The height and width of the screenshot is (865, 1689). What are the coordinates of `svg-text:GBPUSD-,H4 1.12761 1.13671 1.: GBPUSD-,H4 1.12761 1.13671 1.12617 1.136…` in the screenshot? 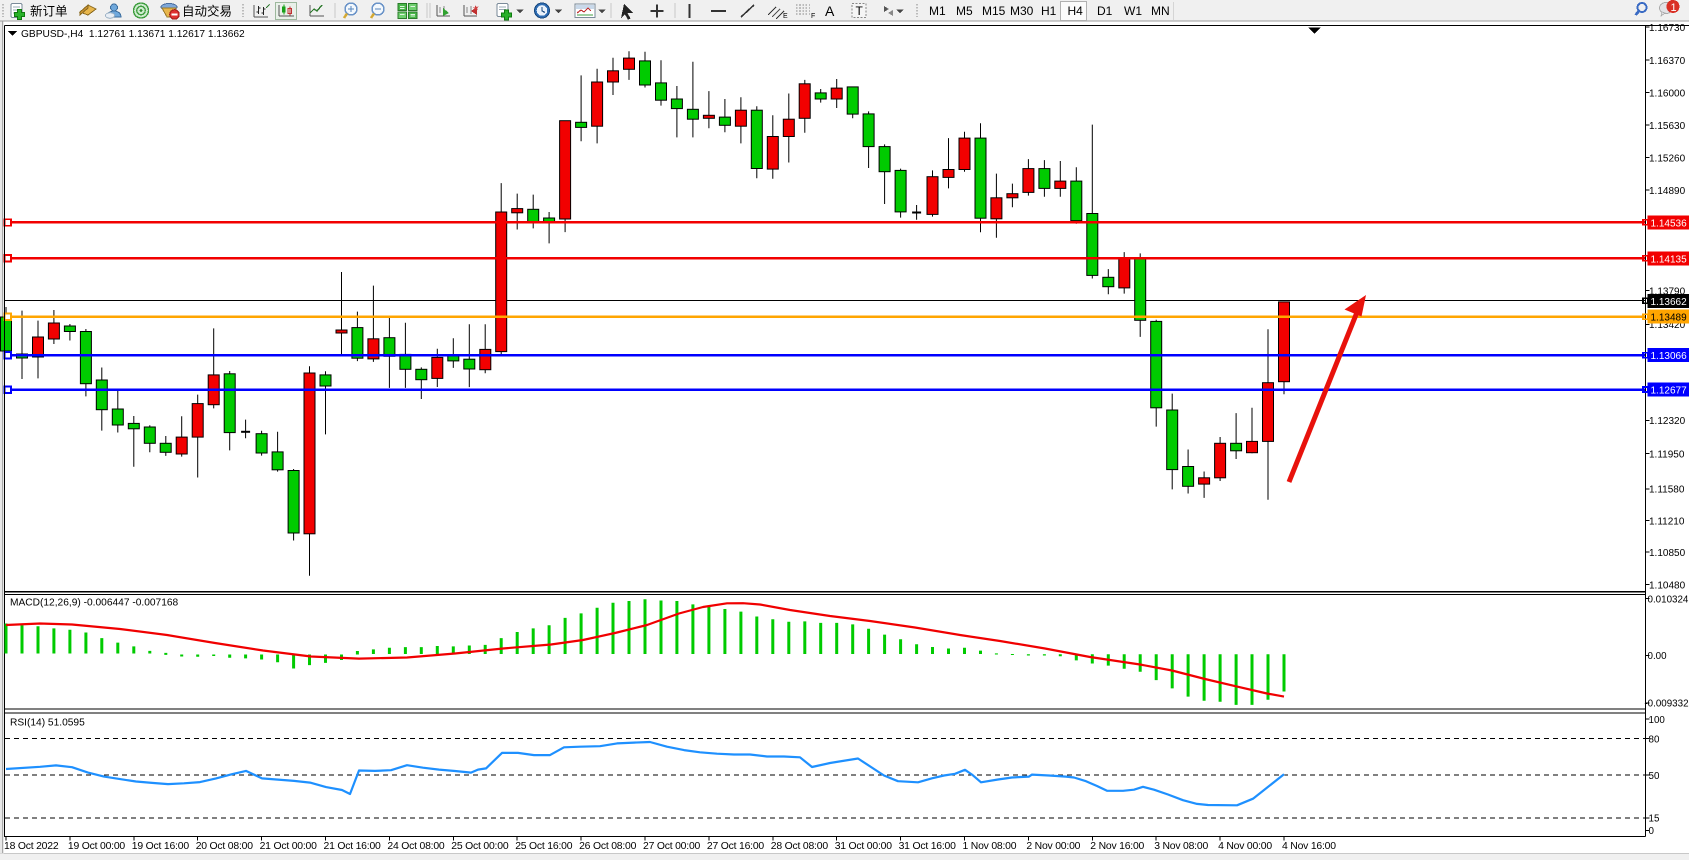 It's located at (133, 34).